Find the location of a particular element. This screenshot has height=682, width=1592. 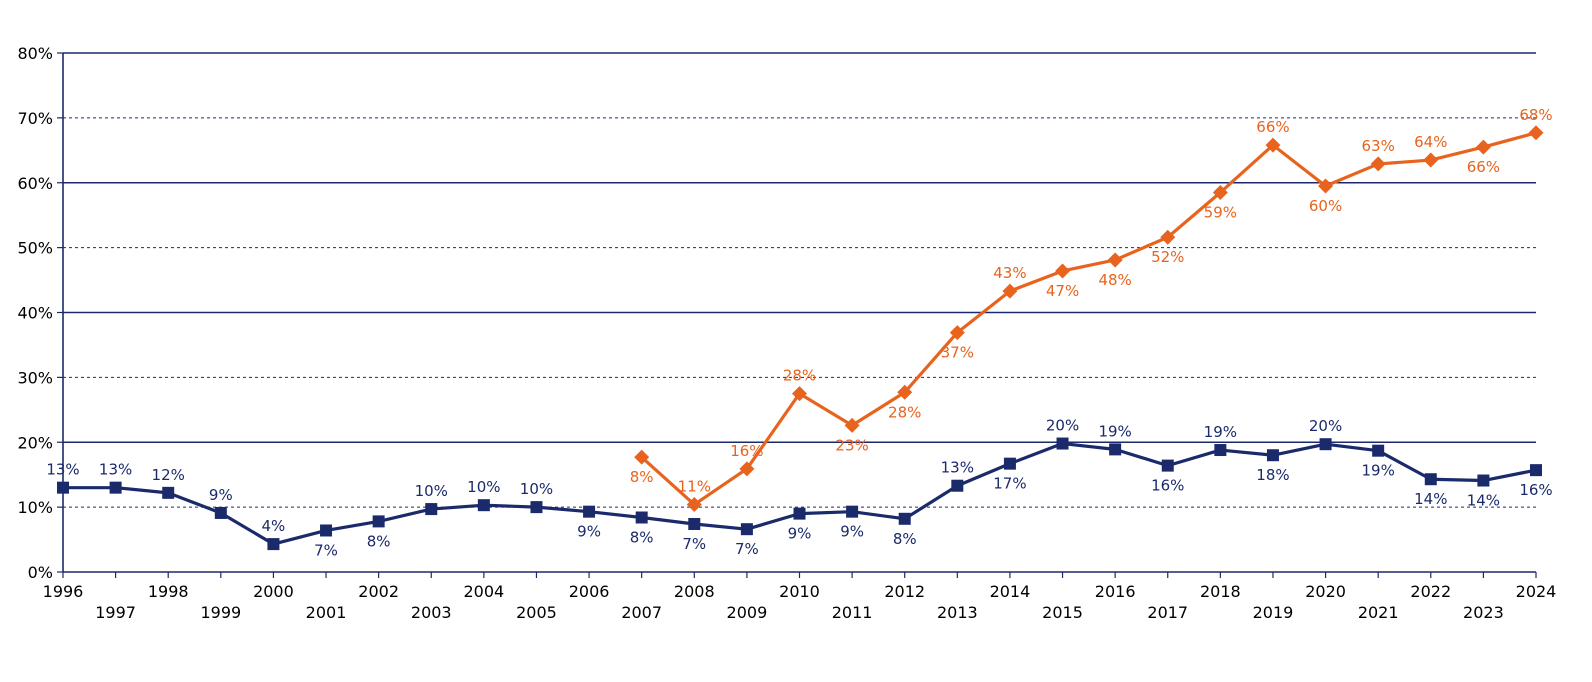

x-tick-label: 2006 is located at coordinates (589, 591).